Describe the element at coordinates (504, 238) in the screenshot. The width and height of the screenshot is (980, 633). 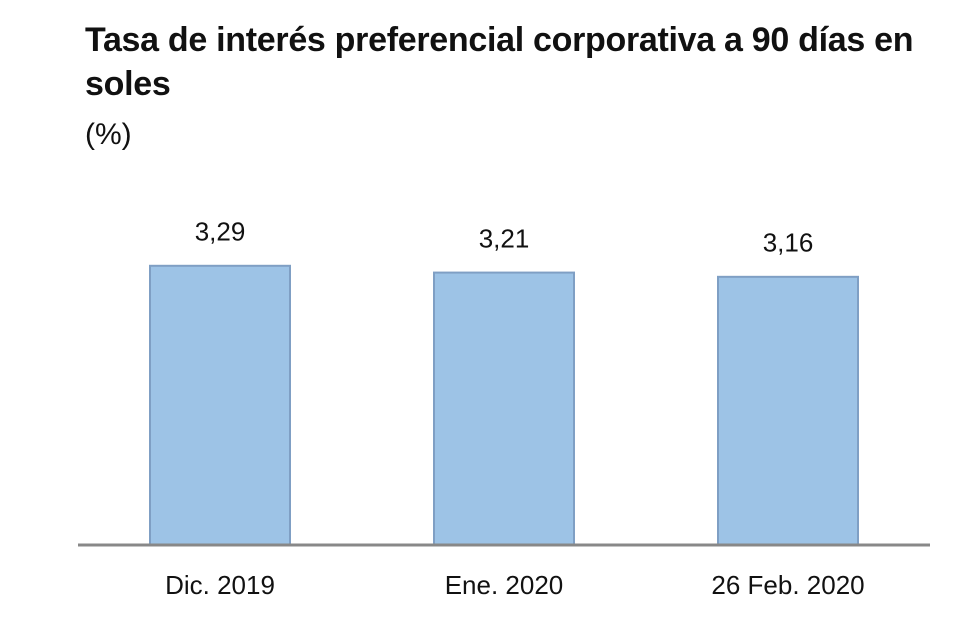
I see `data-label: 3,21` at that location.